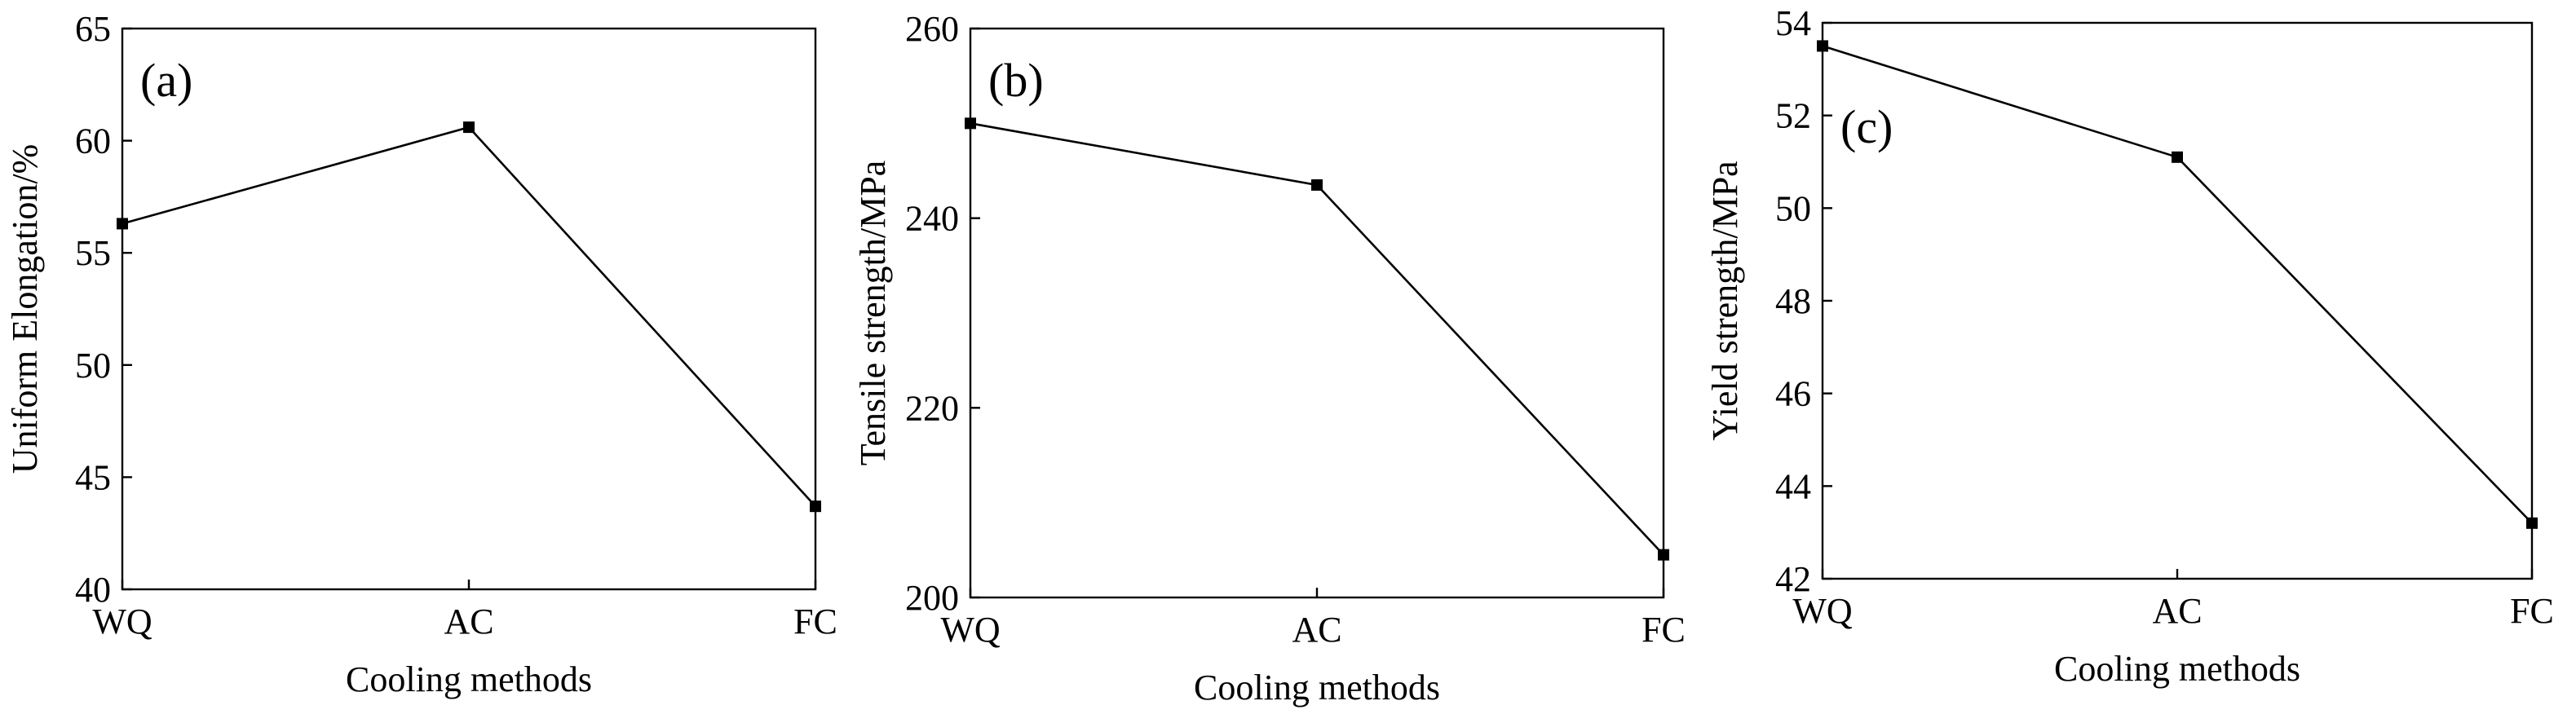  I want to click on y-tick-label: 46, so click(1793, 394).